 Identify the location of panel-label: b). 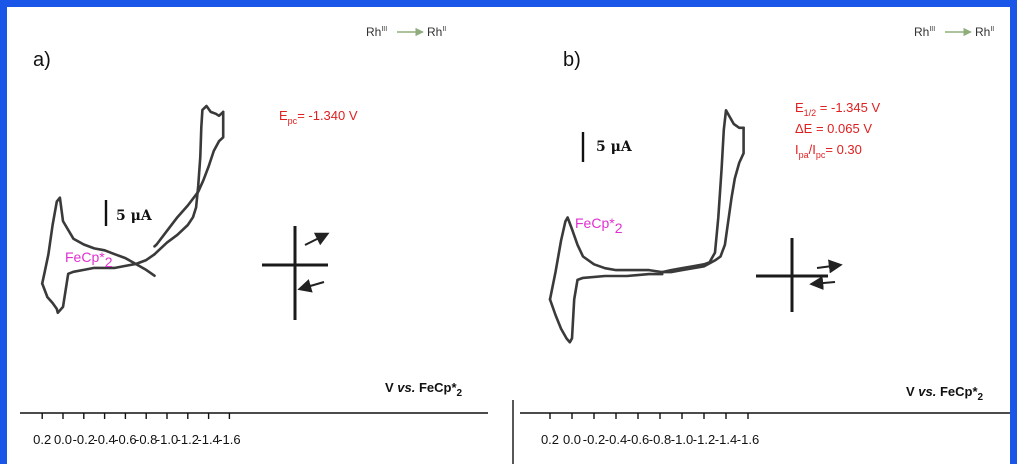
(572, 60).